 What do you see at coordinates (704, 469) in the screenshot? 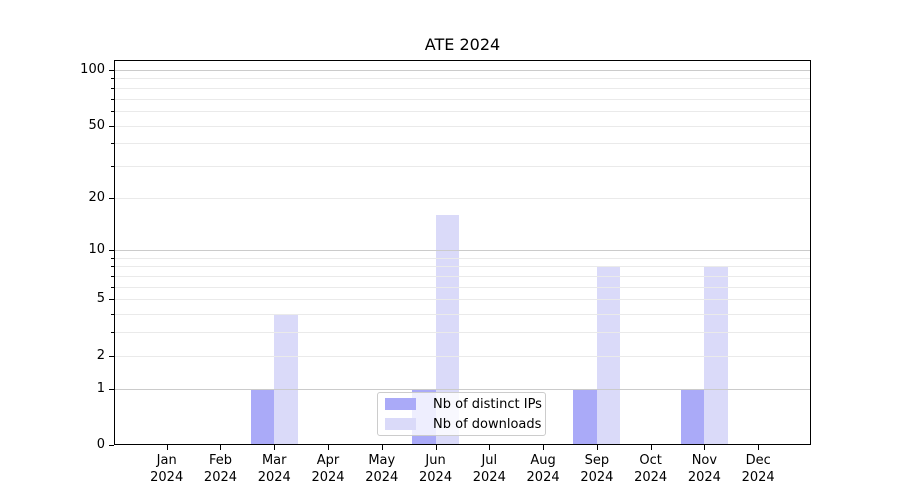
I see `x-tick-label: Nov 2024` at bounding box center [704, 469].